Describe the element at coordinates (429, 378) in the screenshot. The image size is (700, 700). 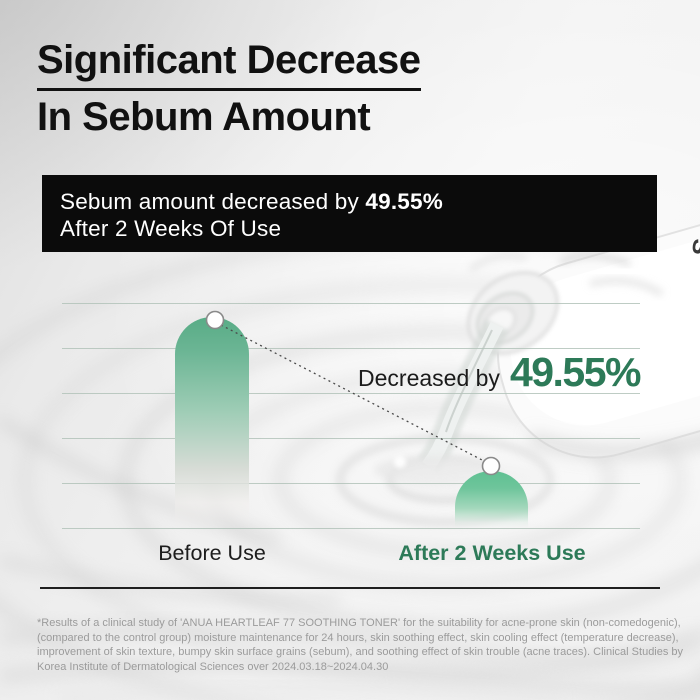
I see `decrease-annotation-text: Decreased by` at that location.